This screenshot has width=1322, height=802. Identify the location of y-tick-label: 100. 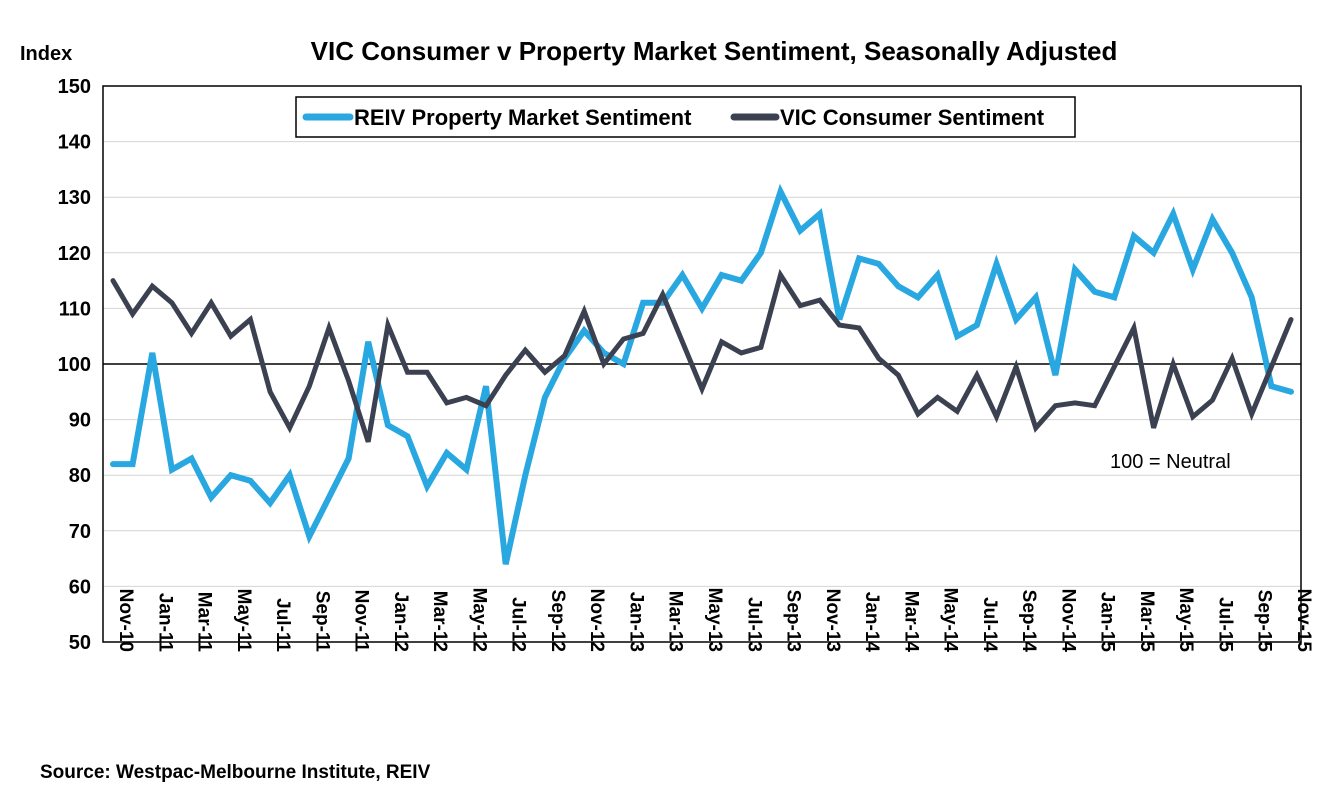
(74, 365).